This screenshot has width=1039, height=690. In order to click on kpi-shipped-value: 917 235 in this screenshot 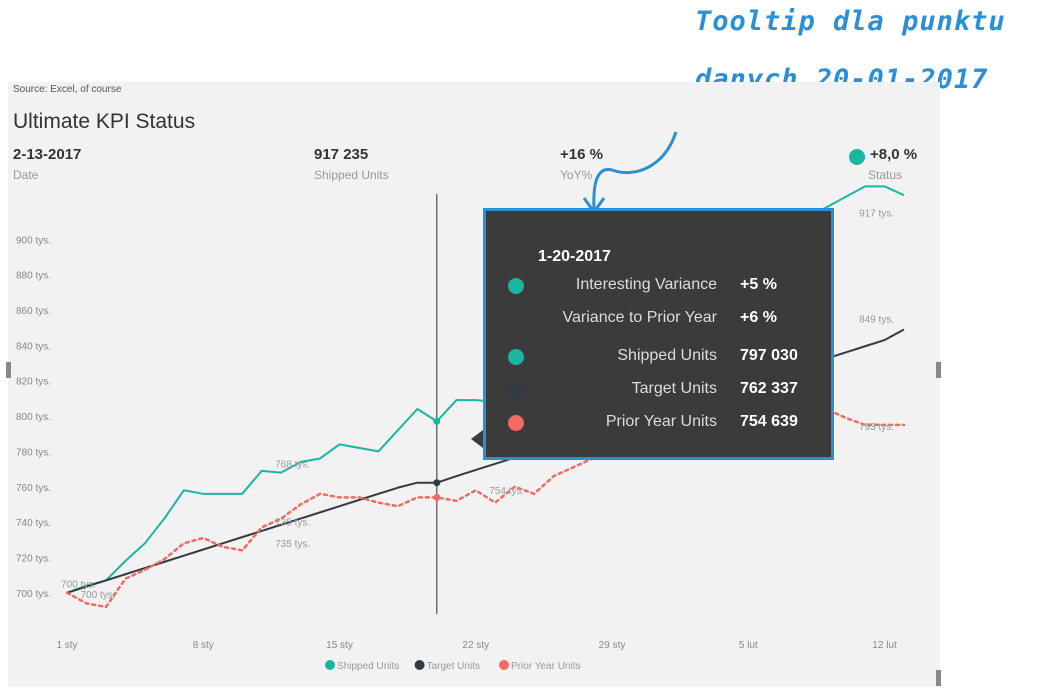, I will do `click(341, 154)`.